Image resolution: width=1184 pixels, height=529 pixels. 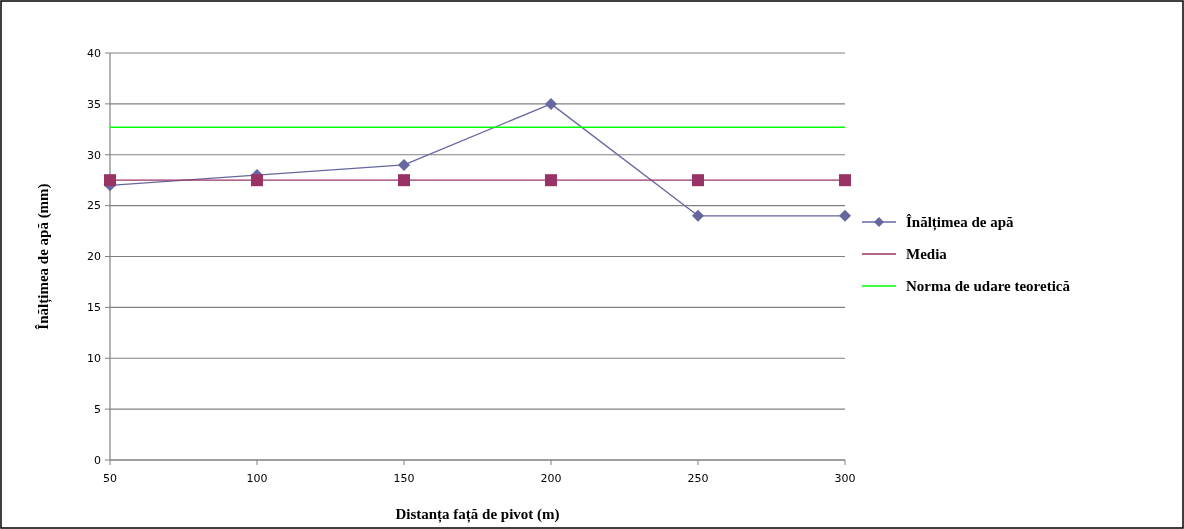 I want to click on x-tick-label: 50, so click(x=110, y=478).